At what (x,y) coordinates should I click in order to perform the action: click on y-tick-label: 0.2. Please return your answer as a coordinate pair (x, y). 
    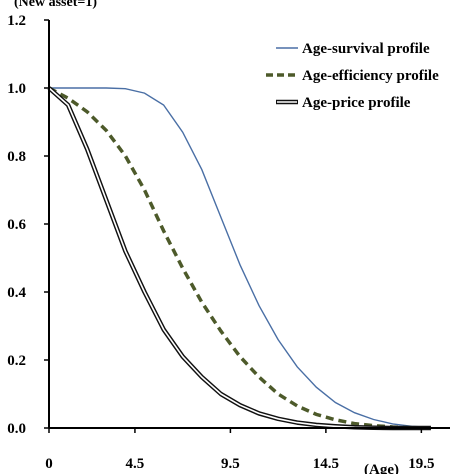
    Looking at the image, I should click on (16, 361).